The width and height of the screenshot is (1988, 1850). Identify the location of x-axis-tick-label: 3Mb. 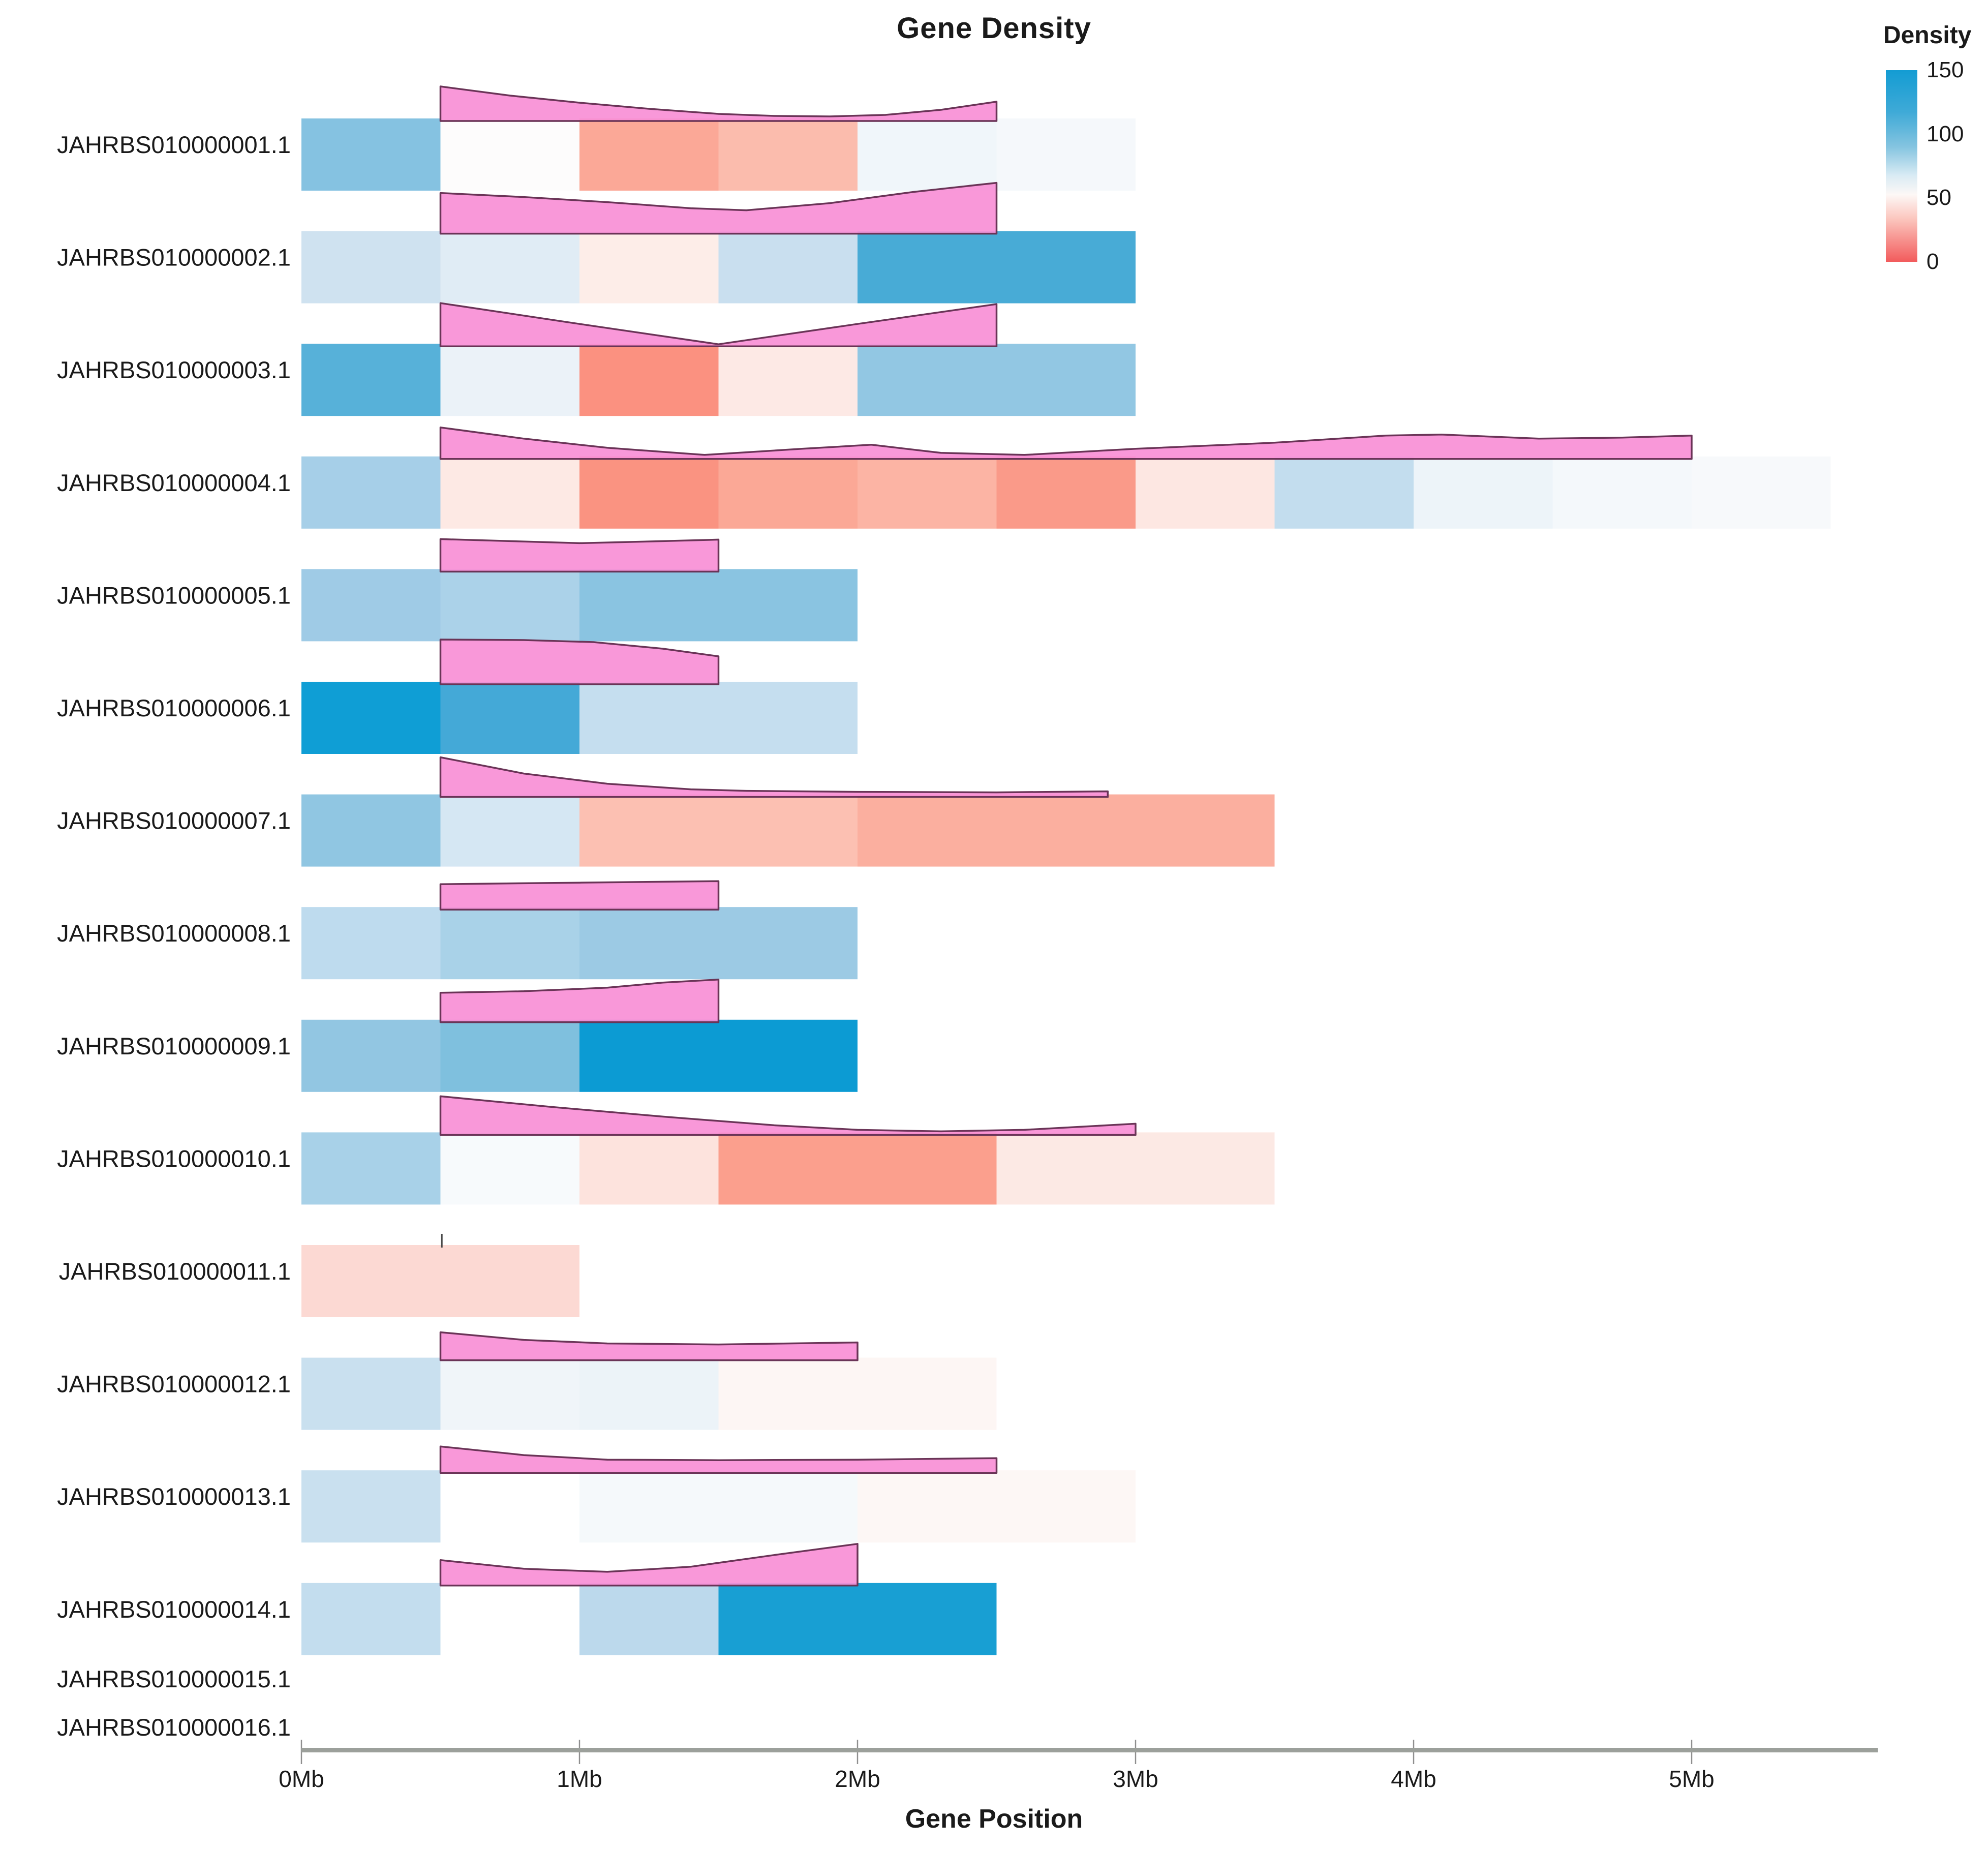
(1136, 1779).